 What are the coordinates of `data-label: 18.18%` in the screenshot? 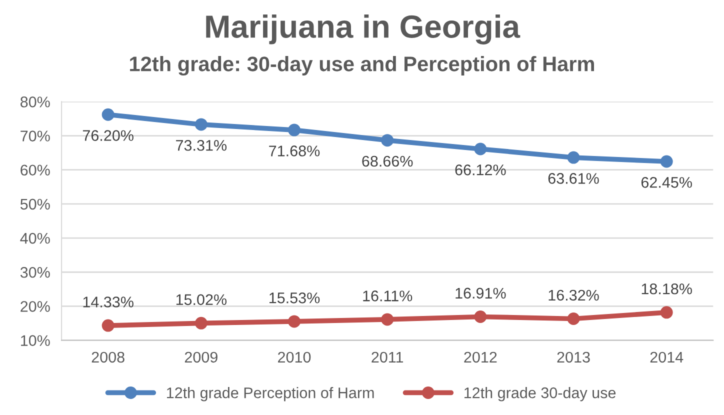 It's located at (667, 288).